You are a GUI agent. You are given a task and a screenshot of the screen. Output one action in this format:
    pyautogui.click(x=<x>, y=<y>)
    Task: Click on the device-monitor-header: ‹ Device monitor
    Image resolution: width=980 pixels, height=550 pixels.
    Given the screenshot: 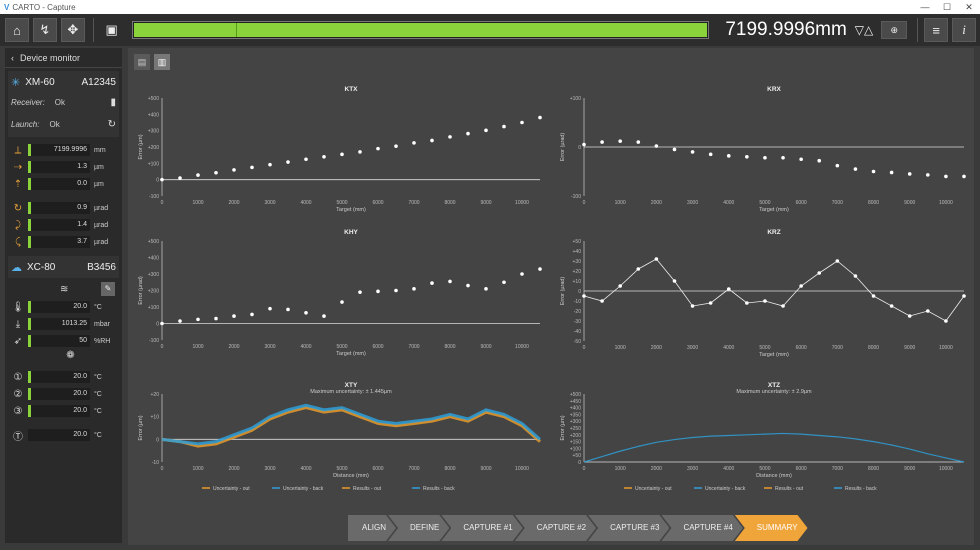 What is the action you would take?
    pyautogui.click(x=63, y=58)
    